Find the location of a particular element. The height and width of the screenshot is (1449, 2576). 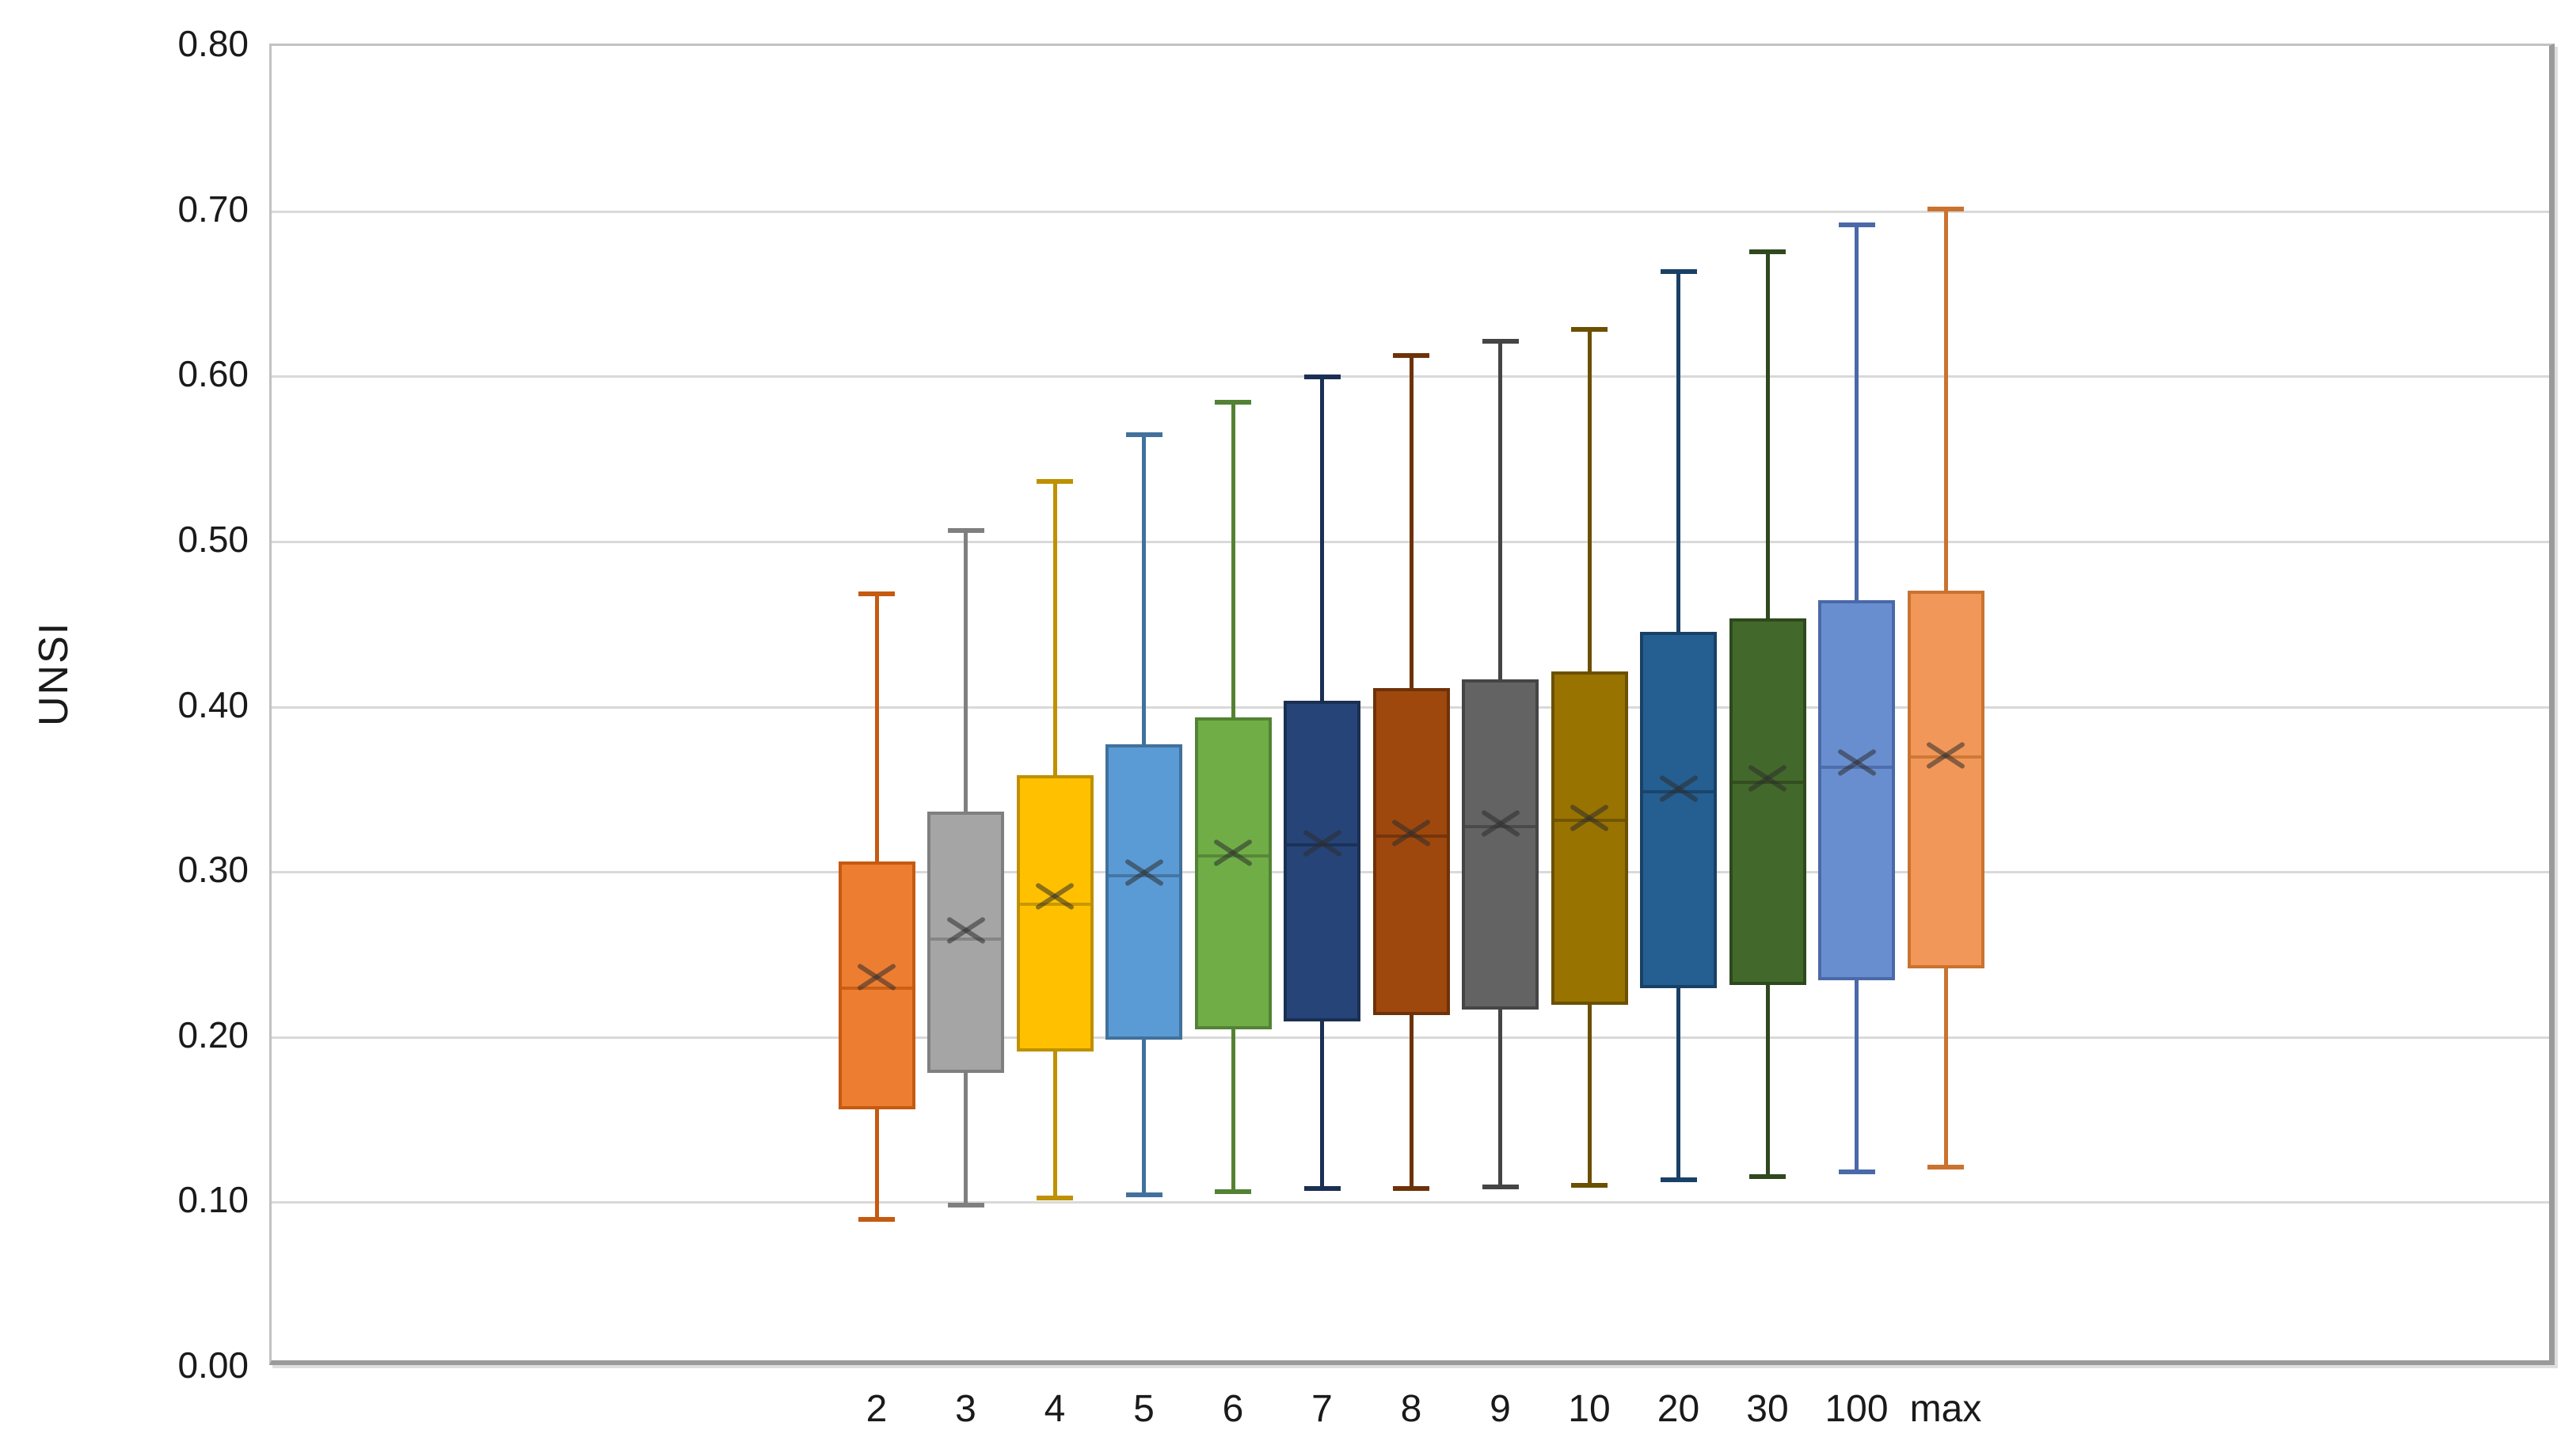

x-tick-label: 5 is located at coordinates (1144, 1409).